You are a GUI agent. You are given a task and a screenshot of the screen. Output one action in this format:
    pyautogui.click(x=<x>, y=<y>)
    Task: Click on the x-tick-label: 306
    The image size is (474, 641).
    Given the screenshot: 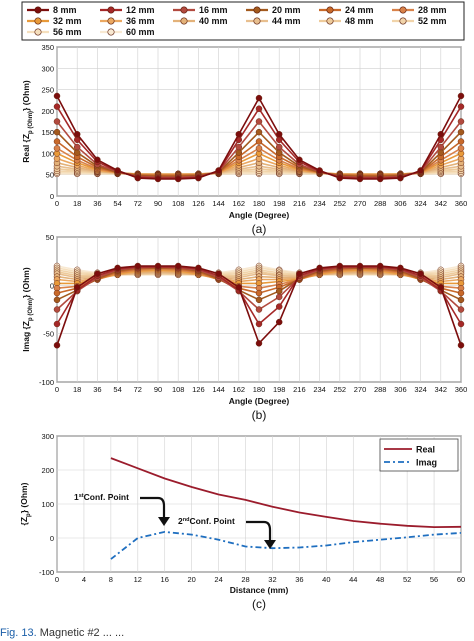 What is the action you would take?
    pyautogui.click(x=400, y=389)
    